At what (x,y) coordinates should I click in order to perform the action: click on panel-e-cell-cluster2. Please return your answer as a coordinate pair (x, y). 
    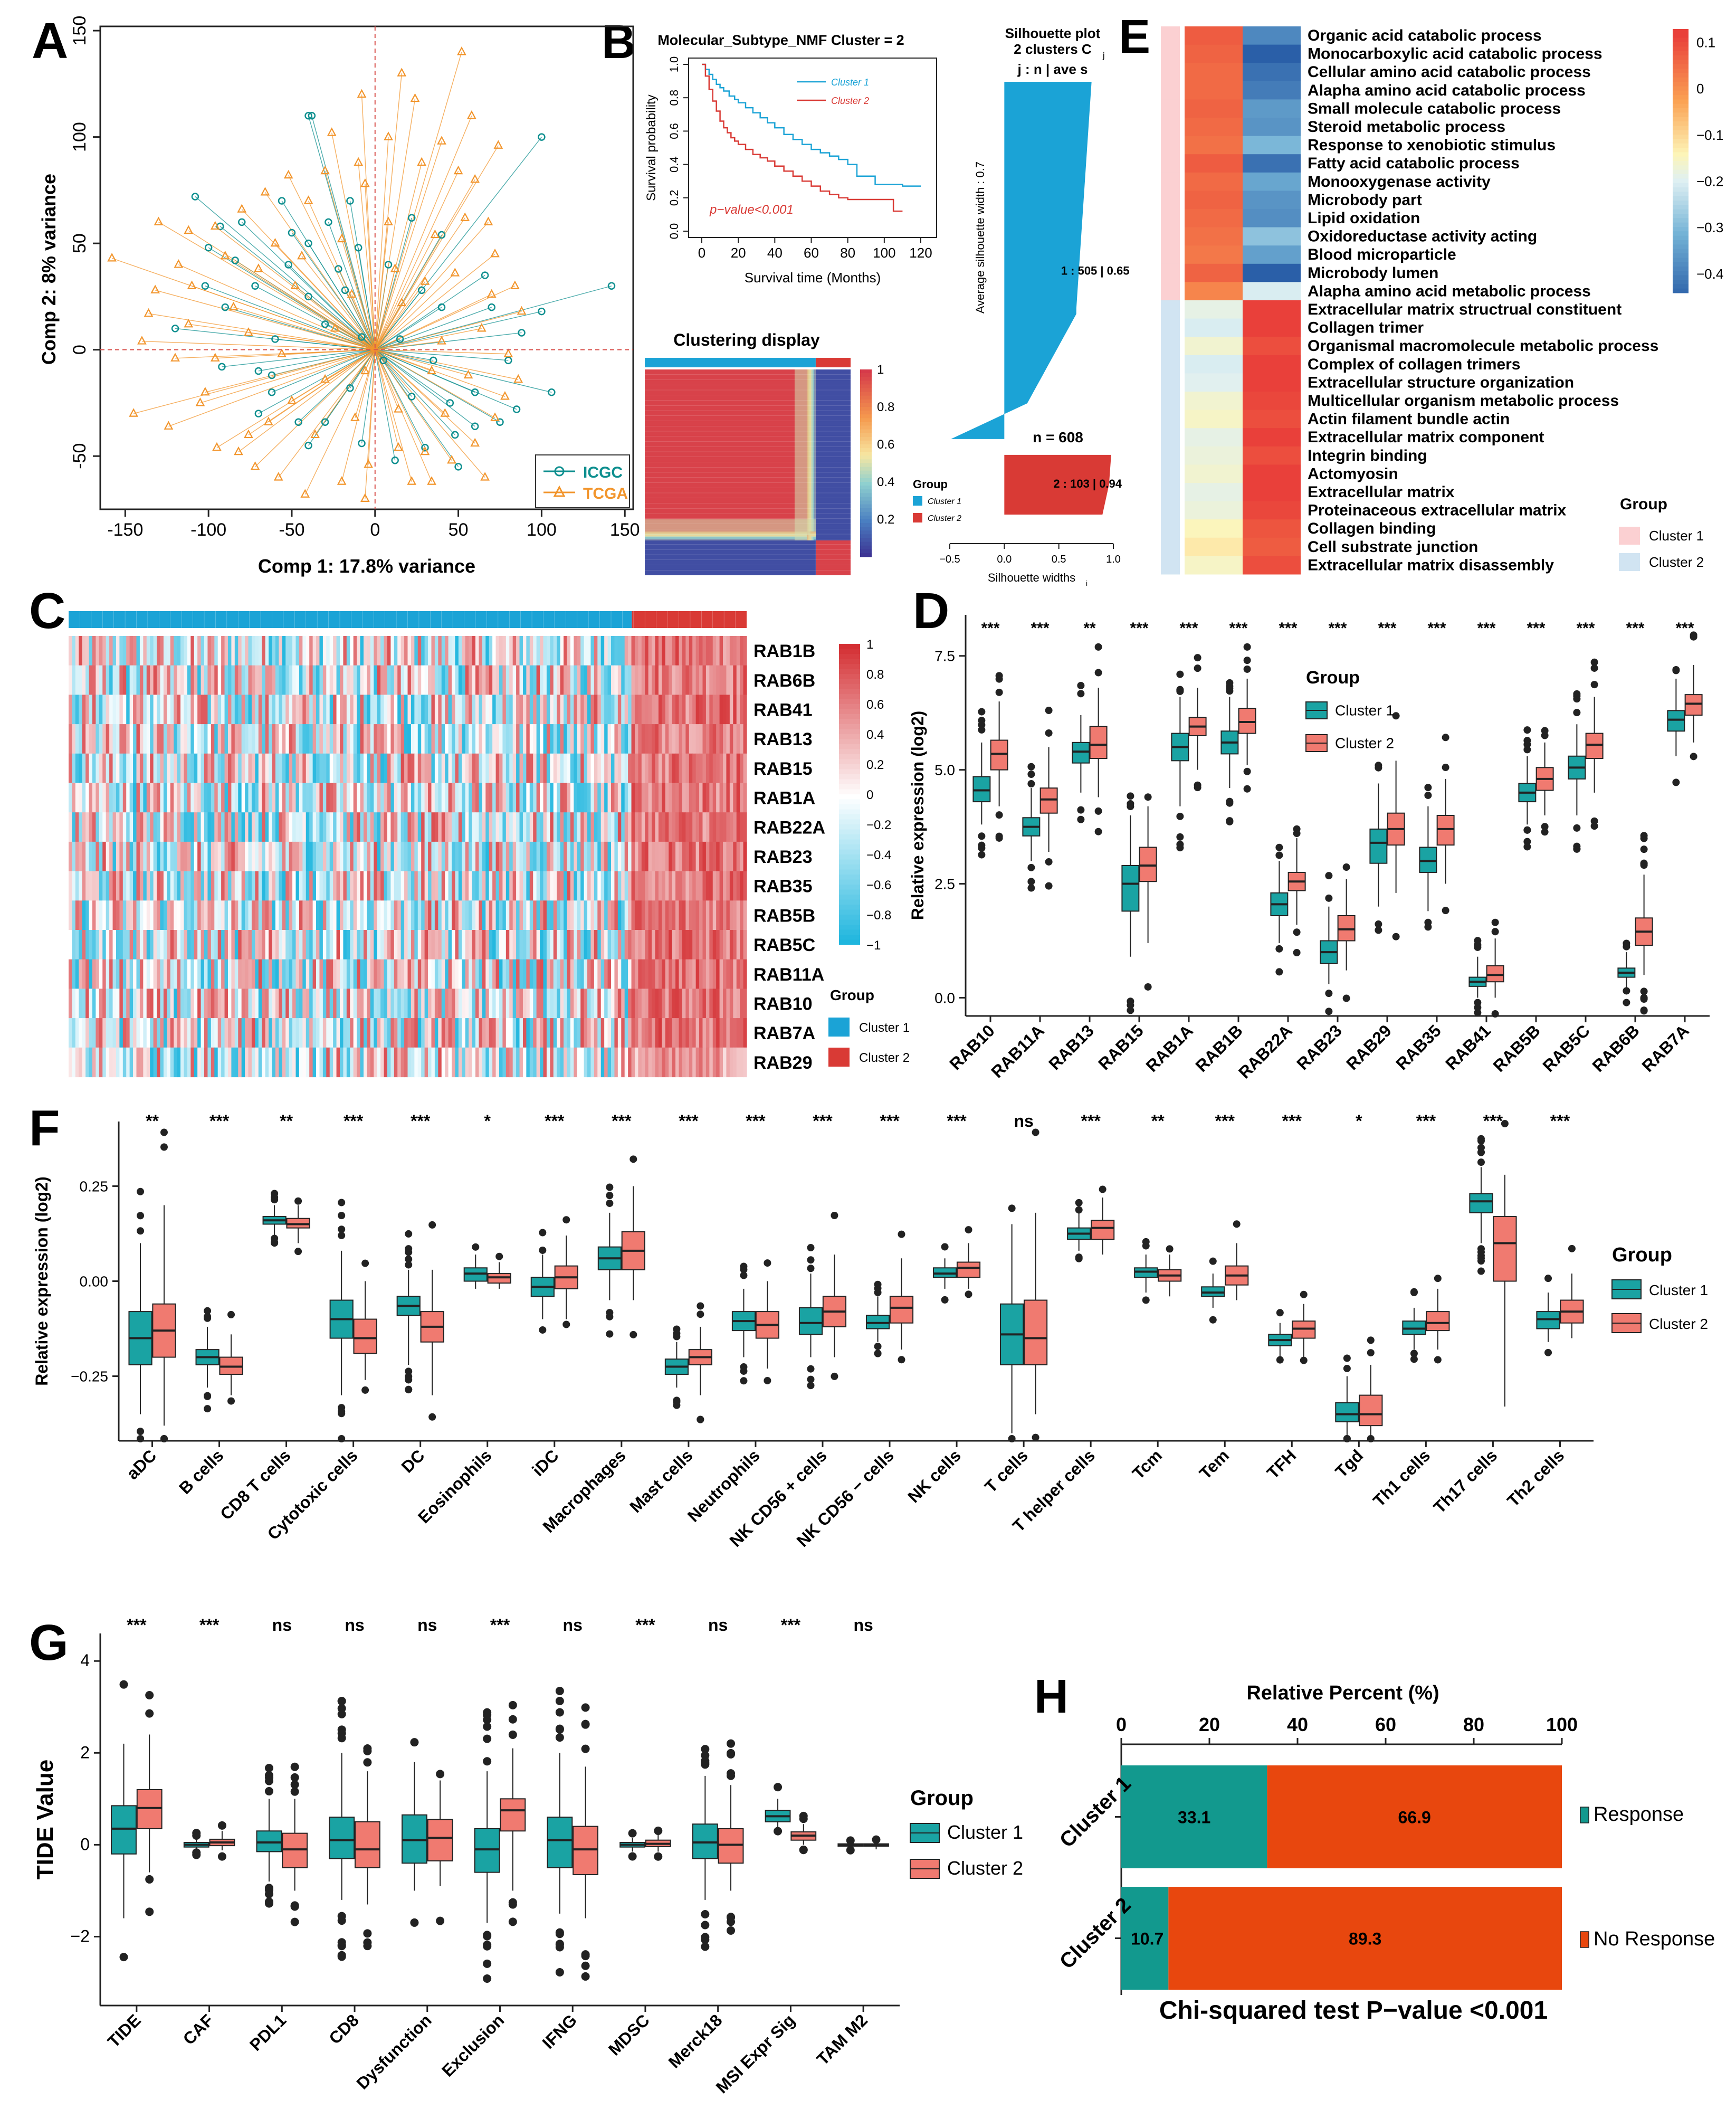
    Looking at the image, I should click on (1272, 218).